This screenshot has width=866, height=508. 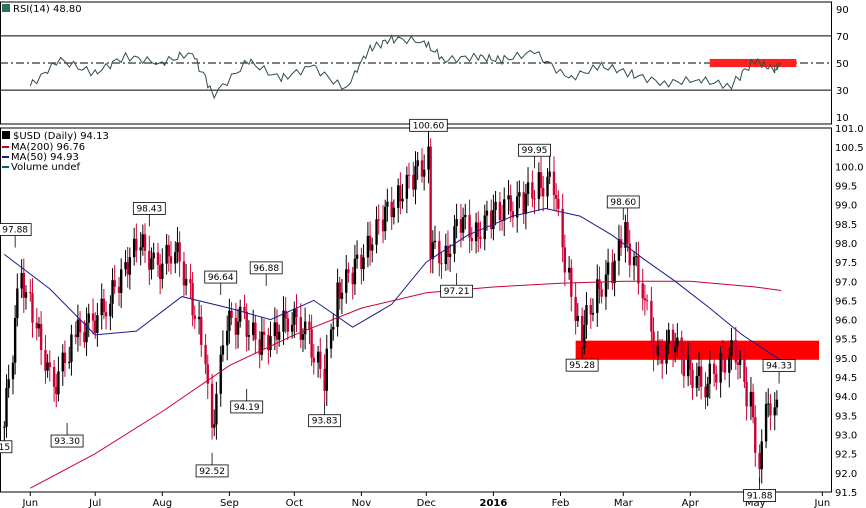 What do you see at coordinates (846, 397) in the screenshot?
I see `price-tick-label: 94.0` at bounding box center [846, 397].